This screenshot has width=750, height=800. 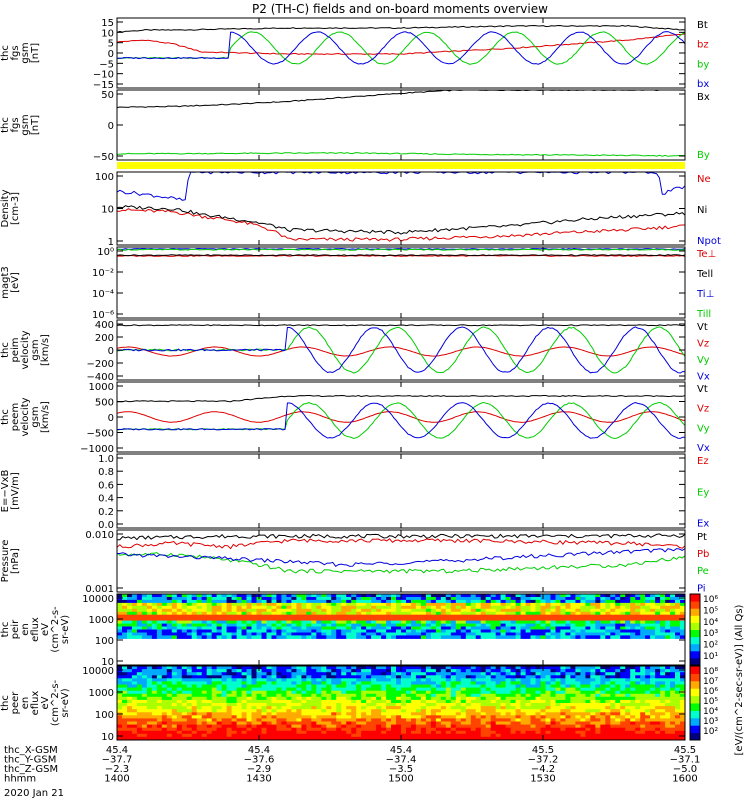 What do you see at coordinates (107, 210) in the screenshot?
I see `ytick-label: 10` at bounding box center [107, 210].